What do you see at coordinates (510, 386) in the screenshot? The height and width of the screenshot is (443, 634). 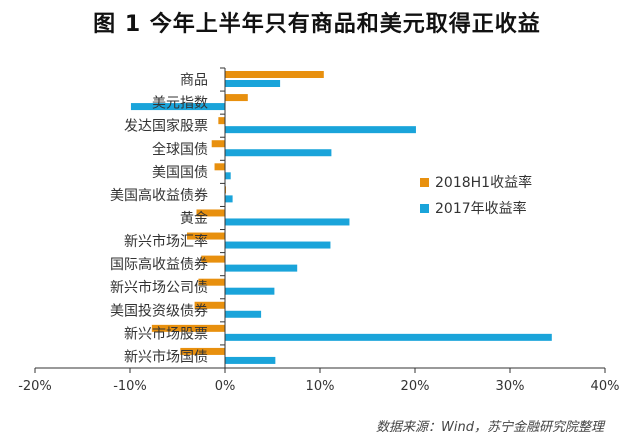 I see `x-tick-label: 30%` at bounding box center [510, 386].